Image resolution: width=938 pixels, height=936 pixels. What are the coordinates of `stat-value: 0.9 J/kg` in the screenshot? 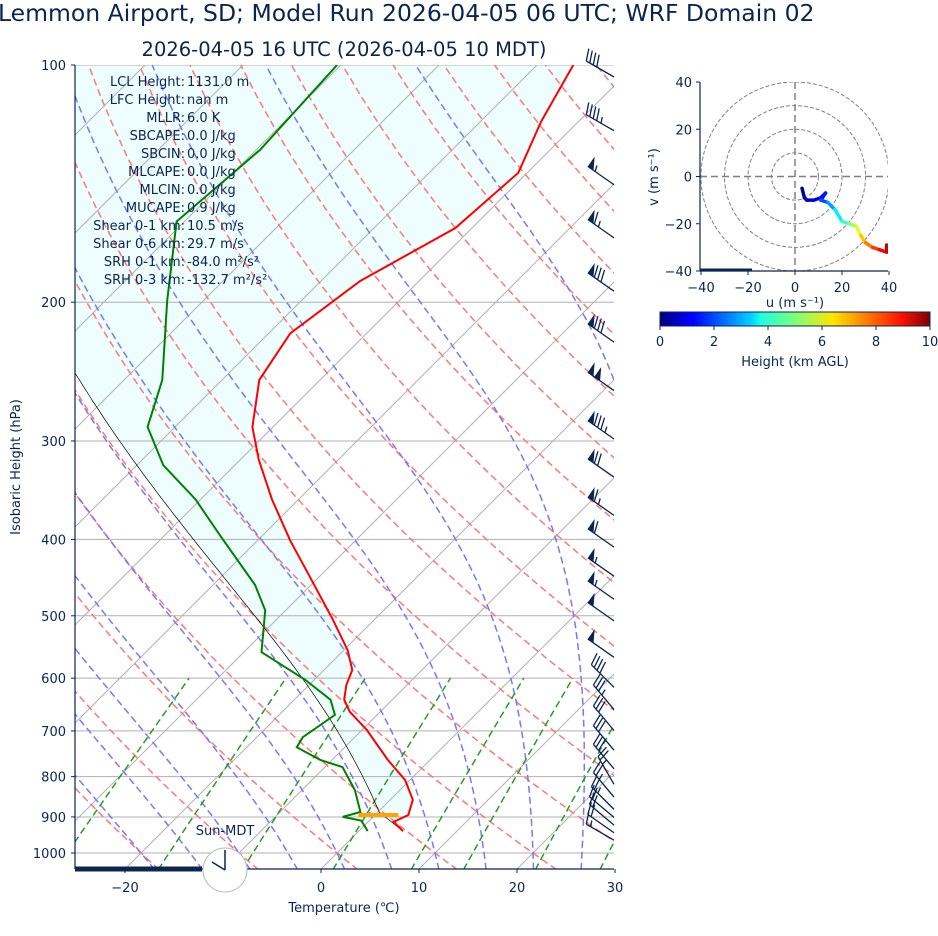 It's located at (211, 208).